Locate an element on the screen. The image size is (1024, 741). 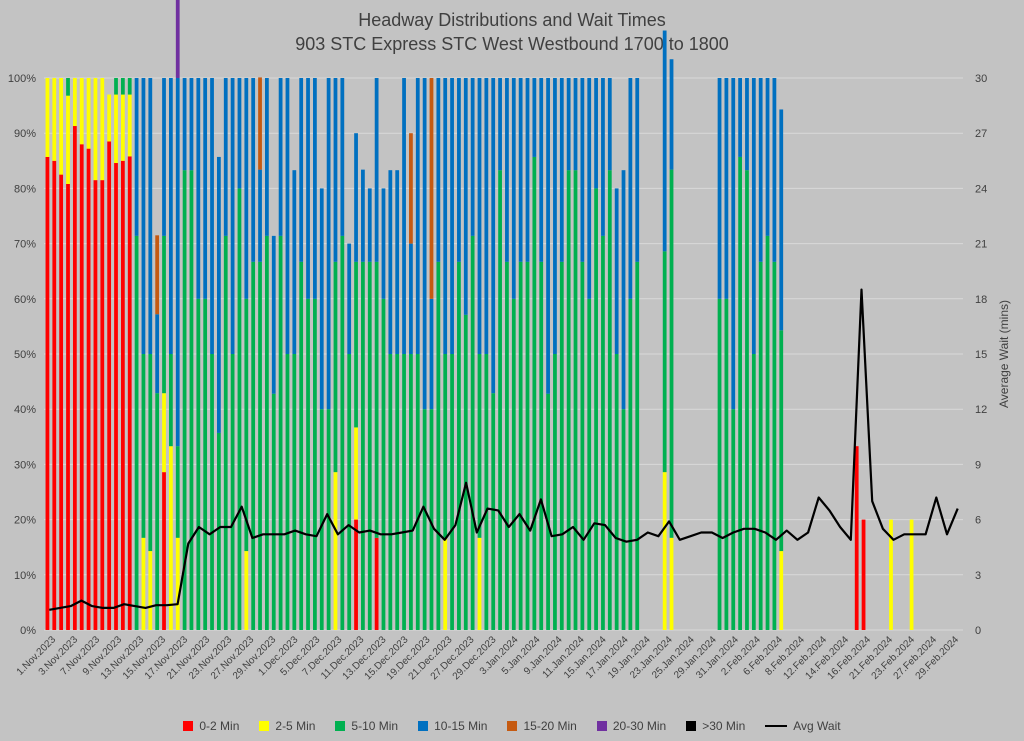
legend-item-15-20: 15-20 Min is located at coordinates (542, 726).